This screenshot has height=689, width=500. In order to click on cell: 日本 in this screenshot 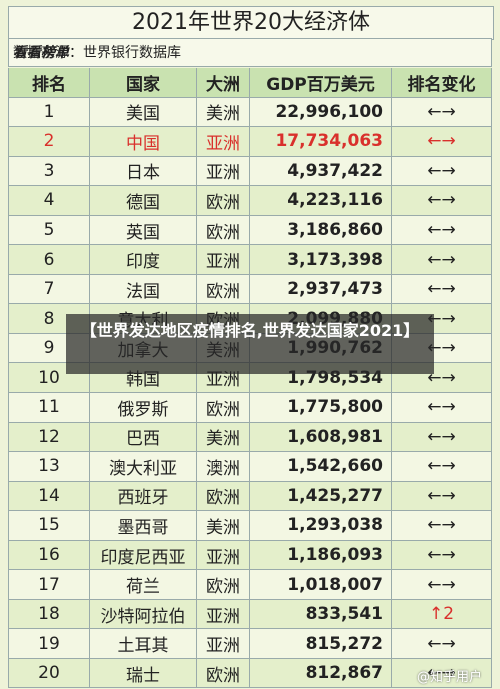, I will do `click(143, 171)`.